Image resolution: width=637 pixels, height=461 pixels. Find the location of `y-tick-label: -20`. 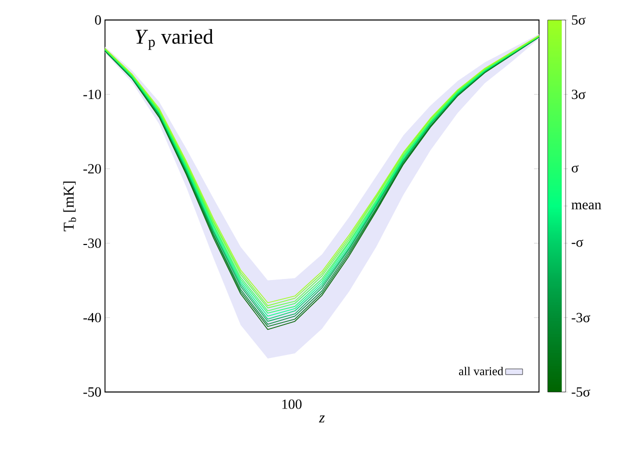

y-tick-label: -20 is located at coordinates (92, 169).